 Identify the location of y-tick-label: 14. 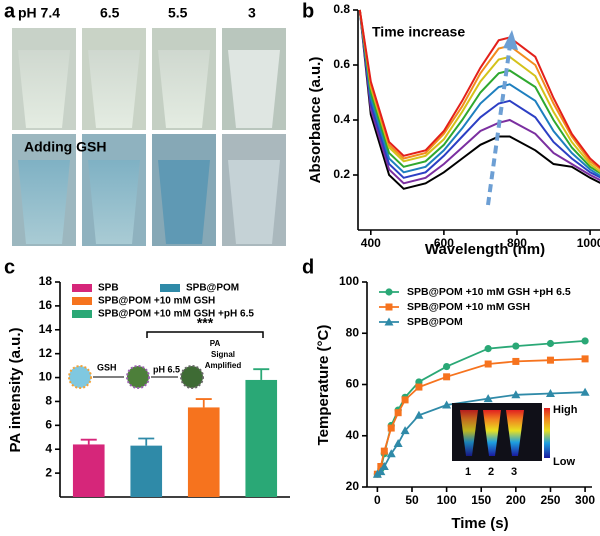
(46, 329).